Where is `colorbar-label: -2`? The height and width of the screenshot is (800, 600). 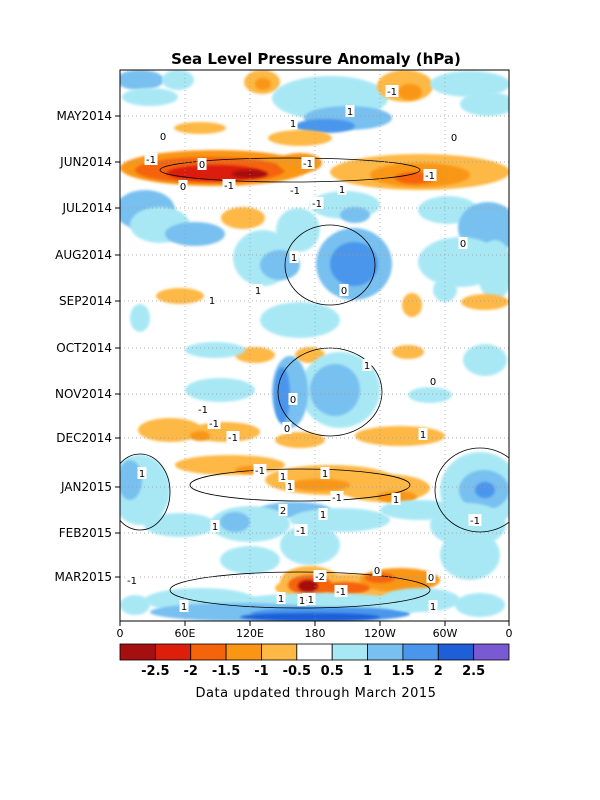 colorbar-label: -2 is located at coordinates (191, 671).